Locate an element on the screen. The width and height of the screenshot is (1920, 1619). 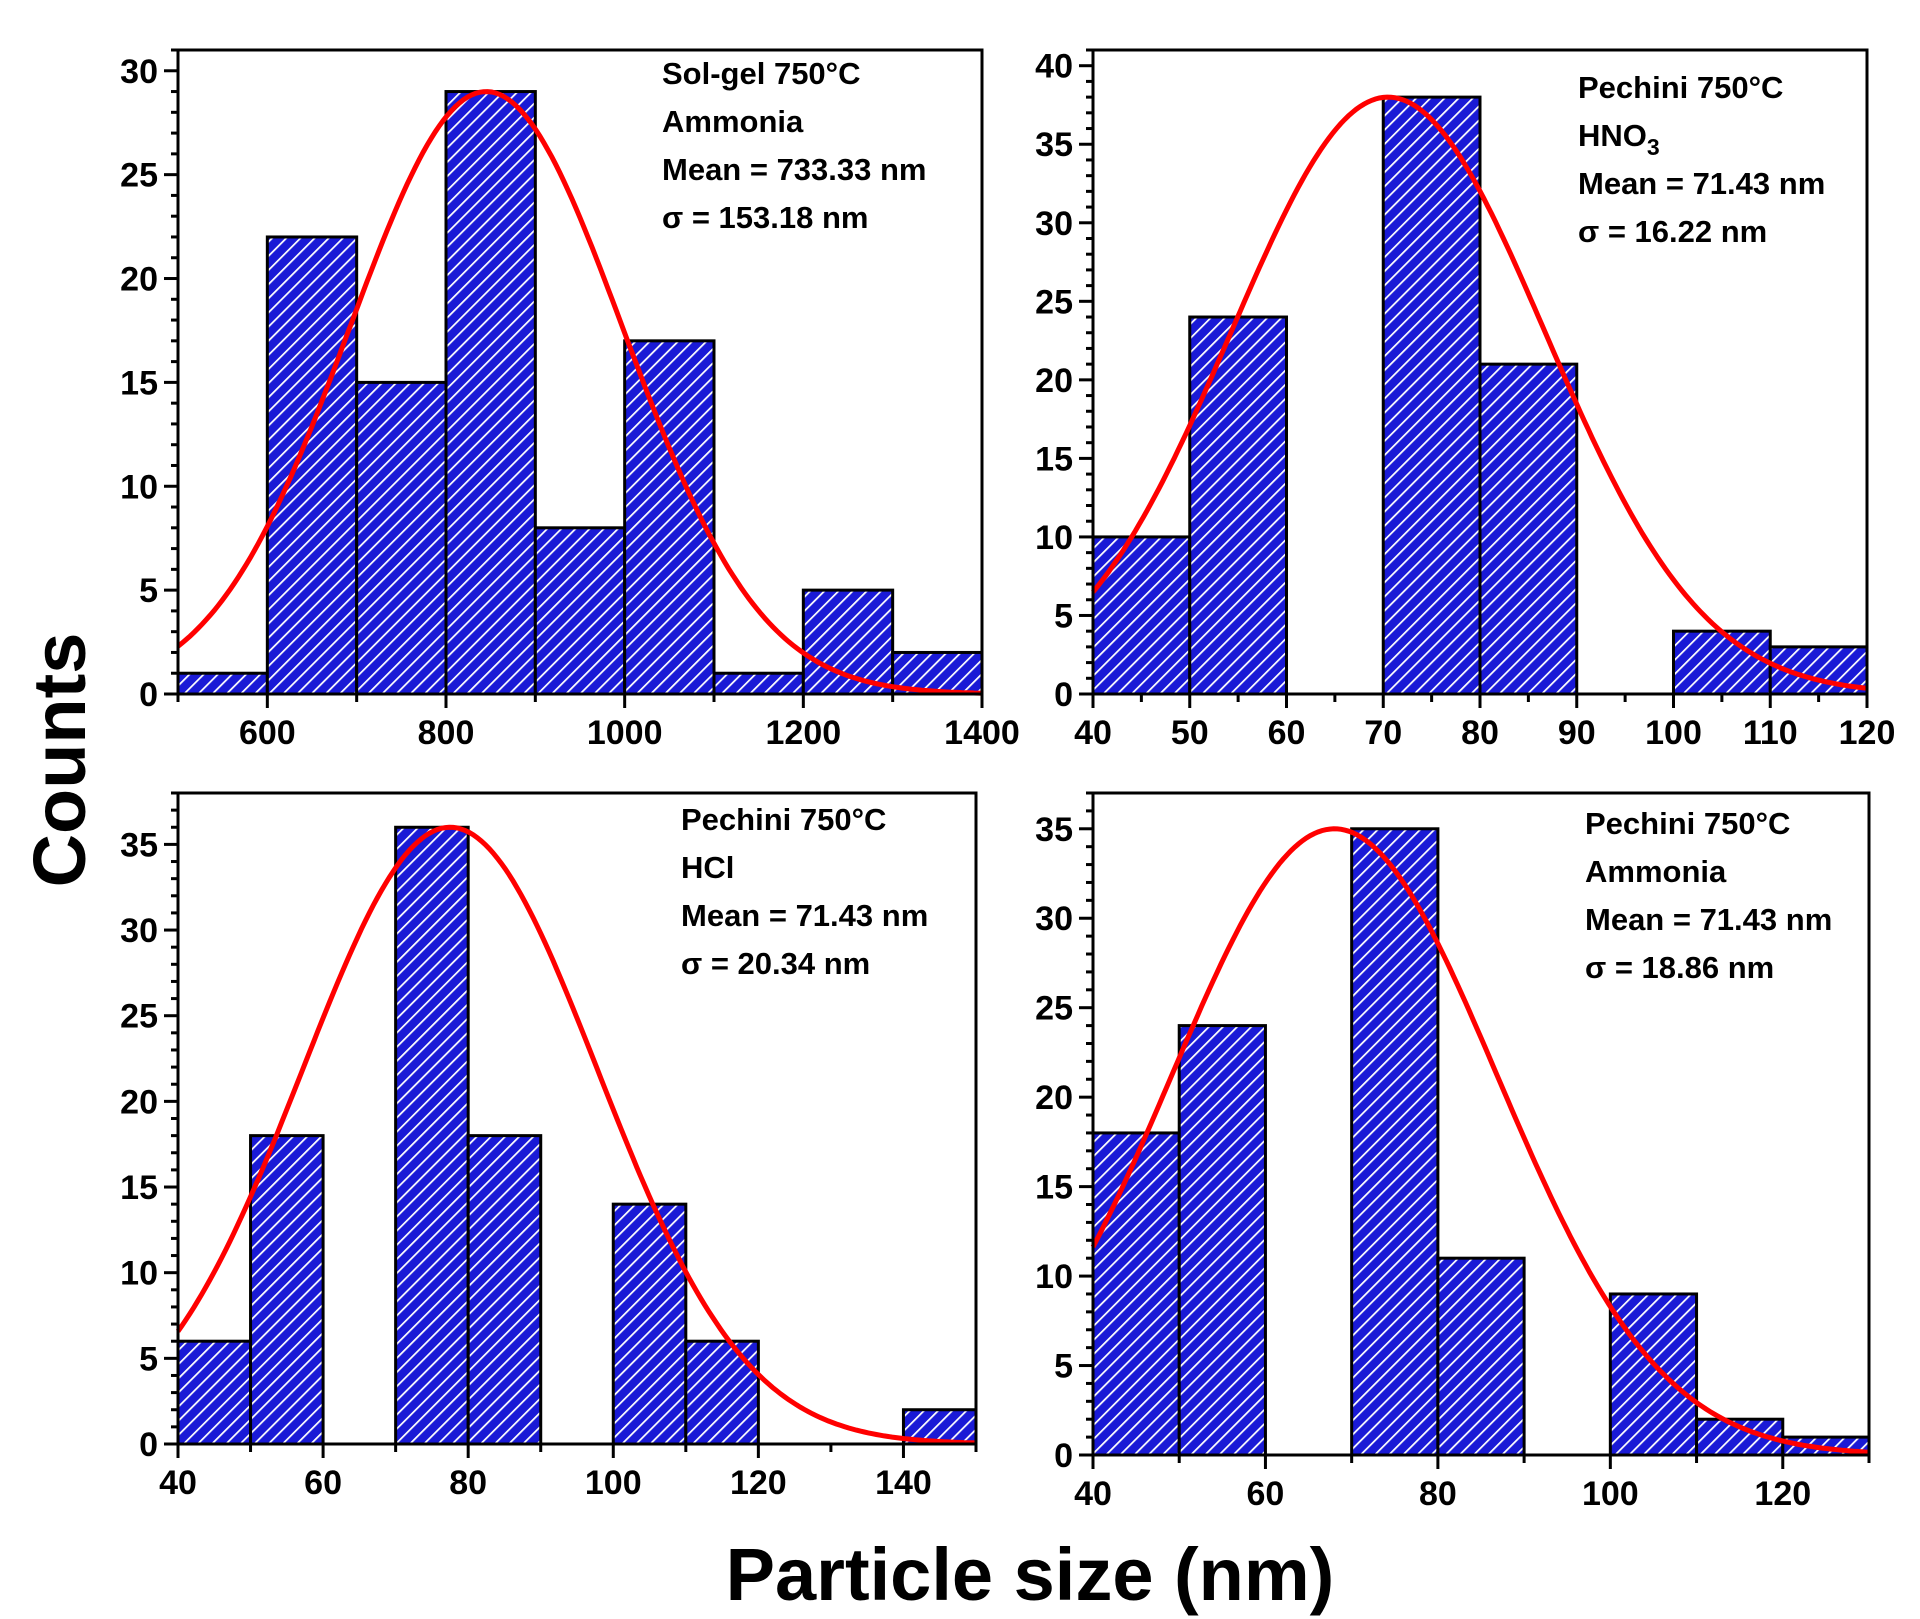
x-tick-label: 1400 is located at coordinates (982, 733).